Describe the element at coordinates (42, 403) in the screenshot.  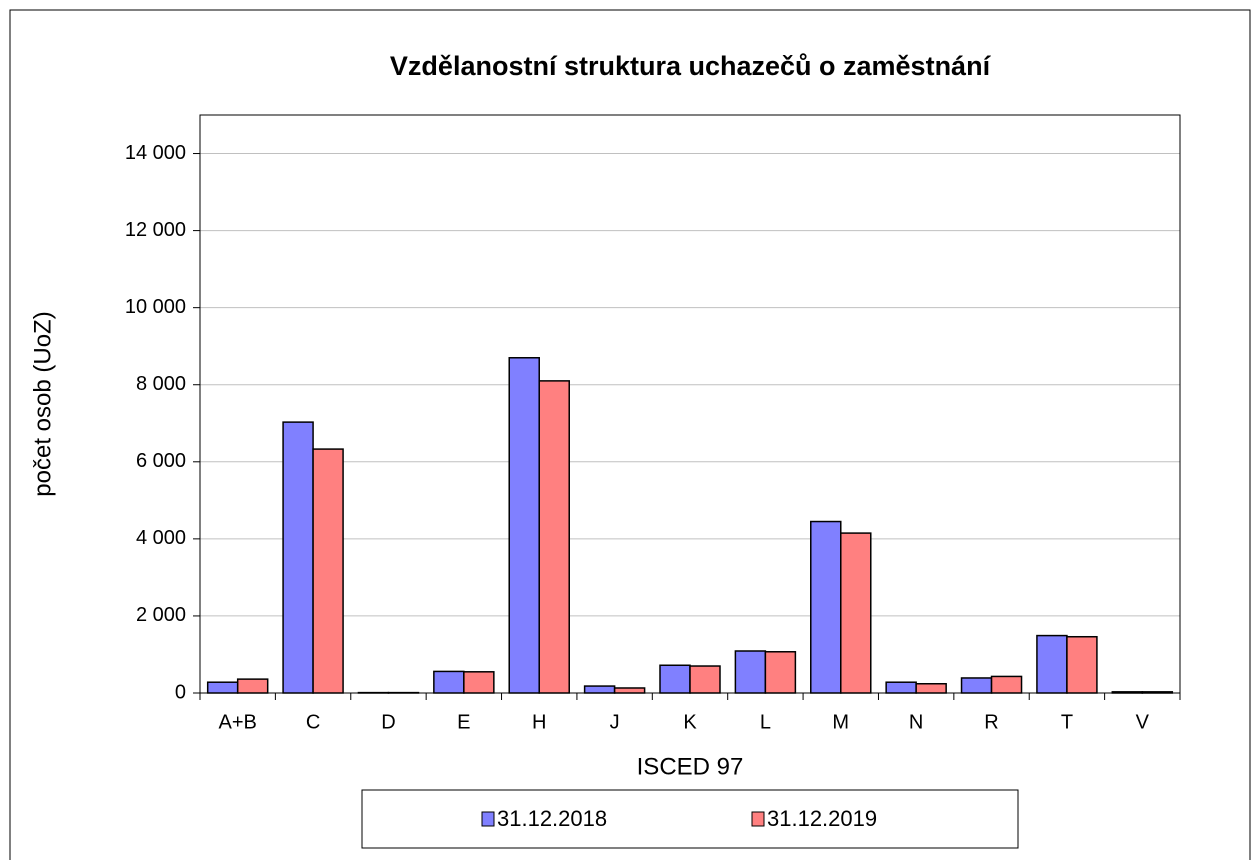
I see `y-axis-label: počet osob (UoZ)` at that location.